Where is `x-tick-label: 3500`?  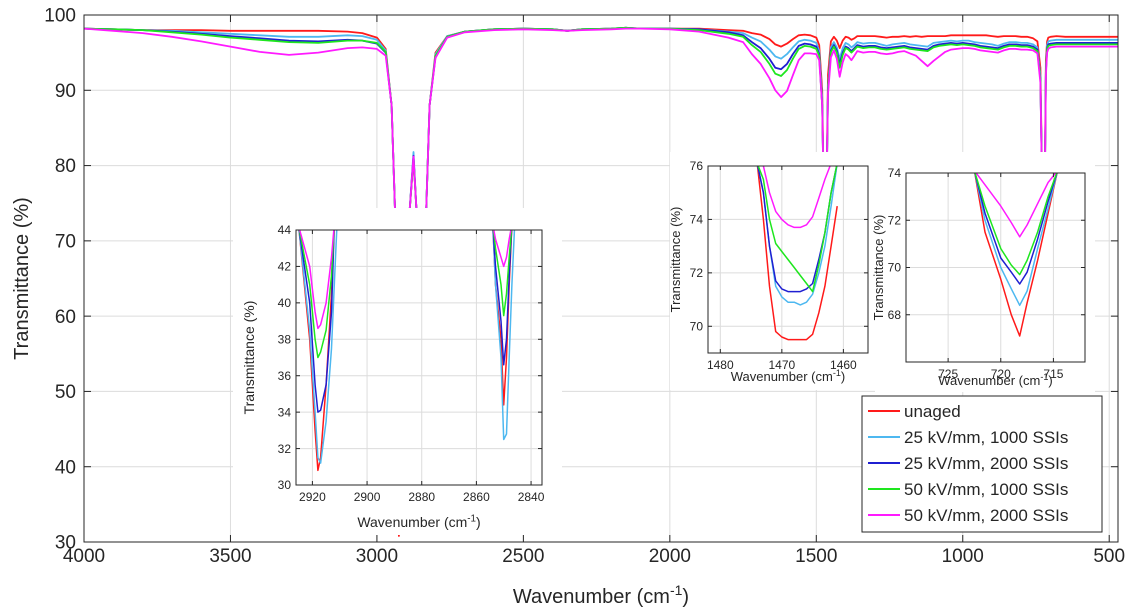
x-tick-label: 3500 is located at coordinates (230, 556).